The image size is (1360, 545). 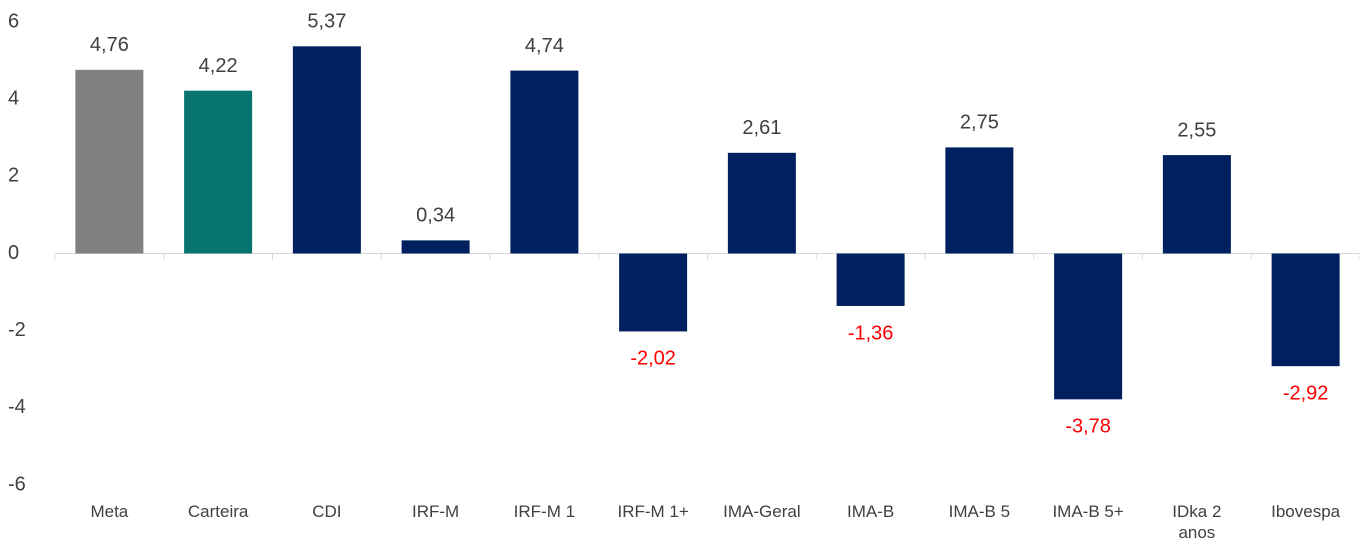 What do you see at coordinates (326, 22) in the screenshot?
I see `value-label: 5,37` at bounding box center [326, 22].